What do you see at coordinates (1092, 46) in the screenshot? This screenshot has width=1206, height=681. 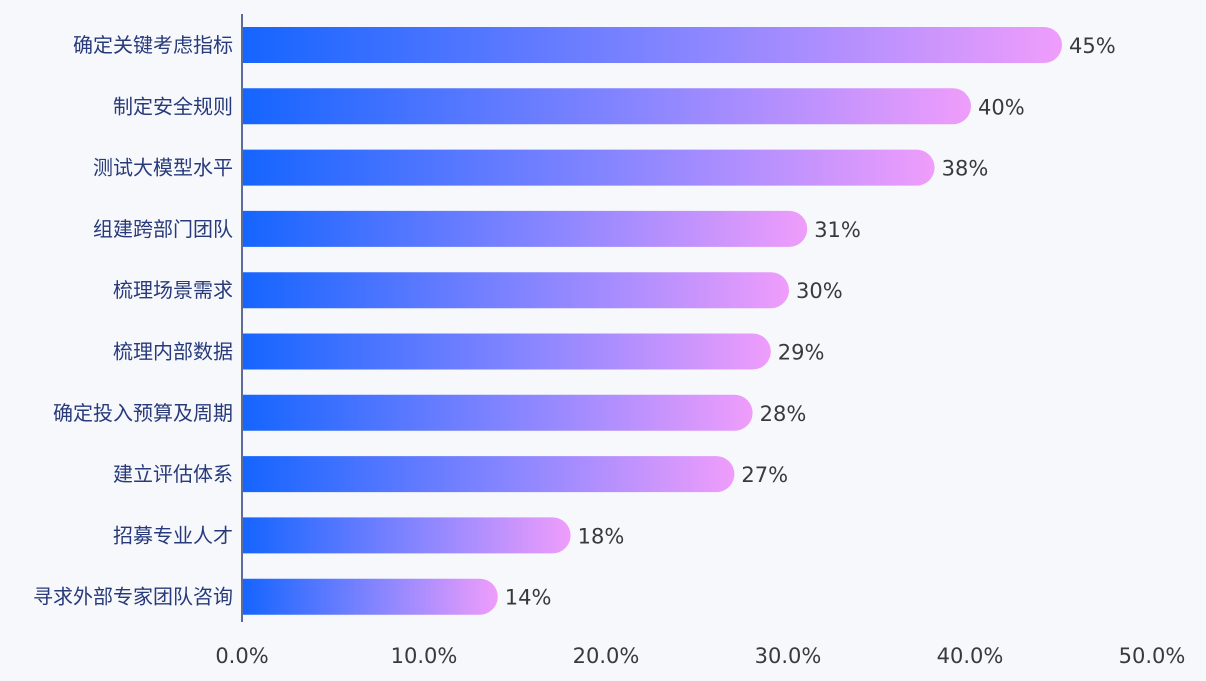 I see `value-label: 45%` at bounding box center [1092, 46].